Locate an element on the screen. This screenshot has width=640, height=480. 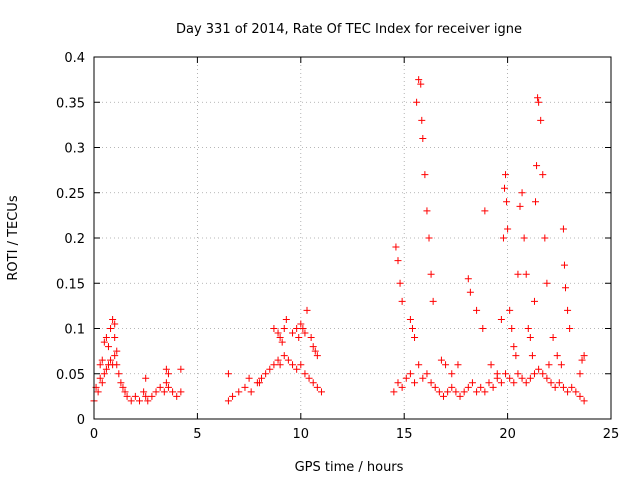
x-tick-label: 5 is located at coordinates (197, 434).